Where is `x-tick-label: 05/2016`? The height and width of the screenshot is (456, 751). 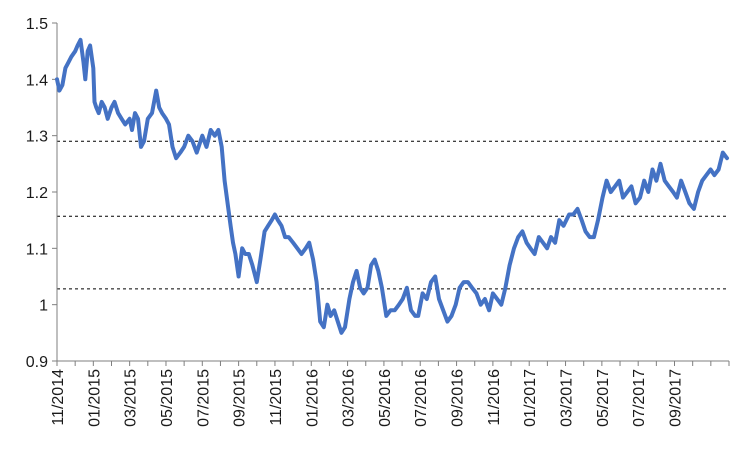 x-tick-label: 05/2016 is located at coordinates (385, 398).